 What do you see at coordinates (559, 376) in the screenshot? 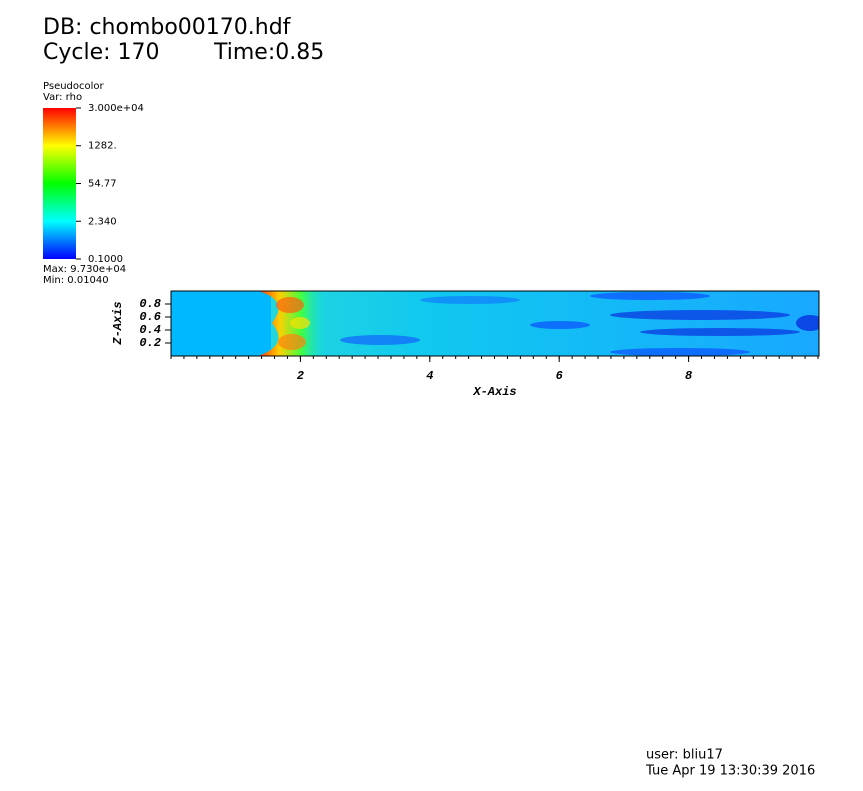
I see `x-tick-label: 6` at bounding box center [559, 376].